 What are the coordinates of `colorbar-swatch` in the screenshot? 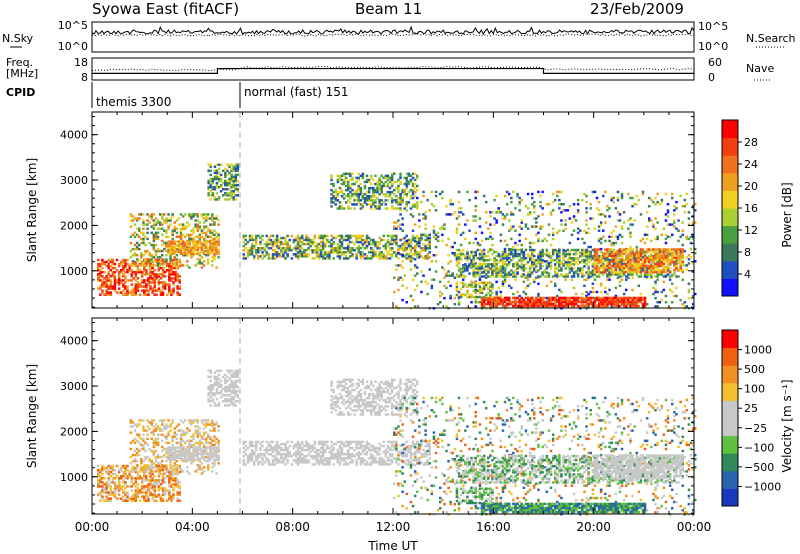 It's located at (730, 199).